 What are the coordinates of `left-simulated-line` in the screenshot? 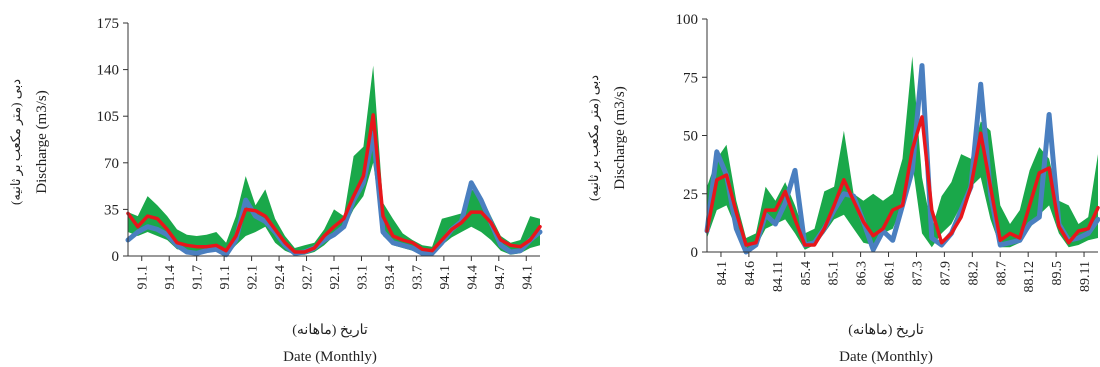 It's located at (334, 183).